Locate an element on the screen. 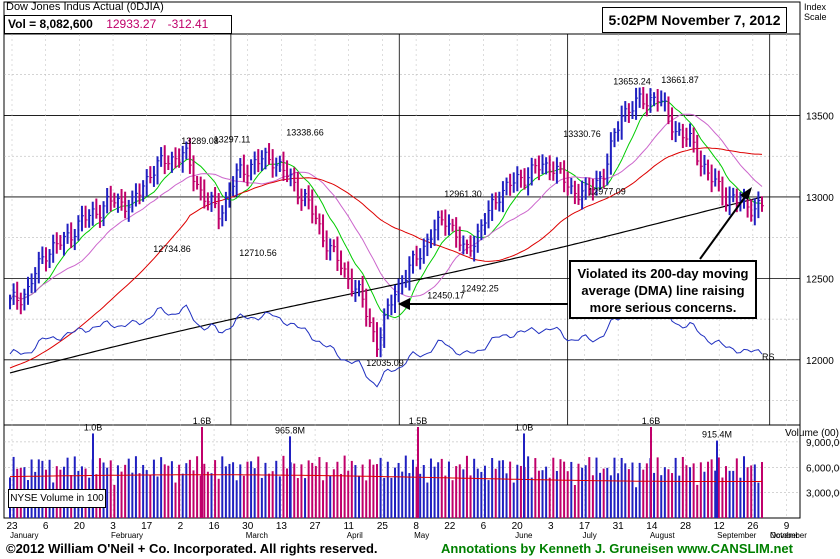  date-tick-label: 11 is located at coordinates (349, 526).